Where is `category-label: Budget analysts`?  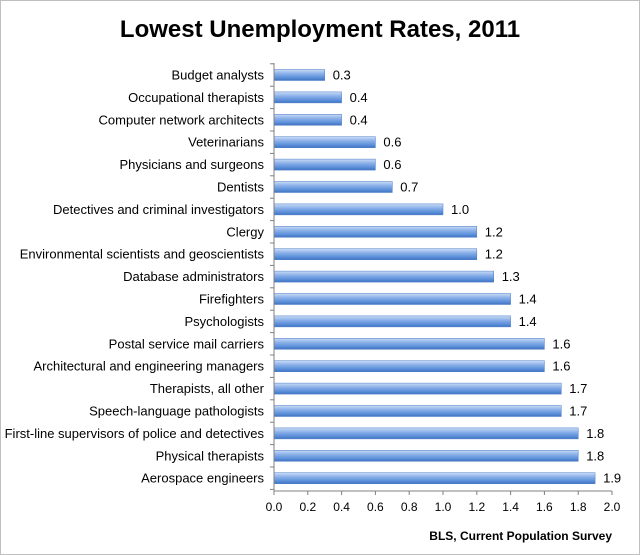
category-label: Budget analysts is located at coordinates (217, 75).